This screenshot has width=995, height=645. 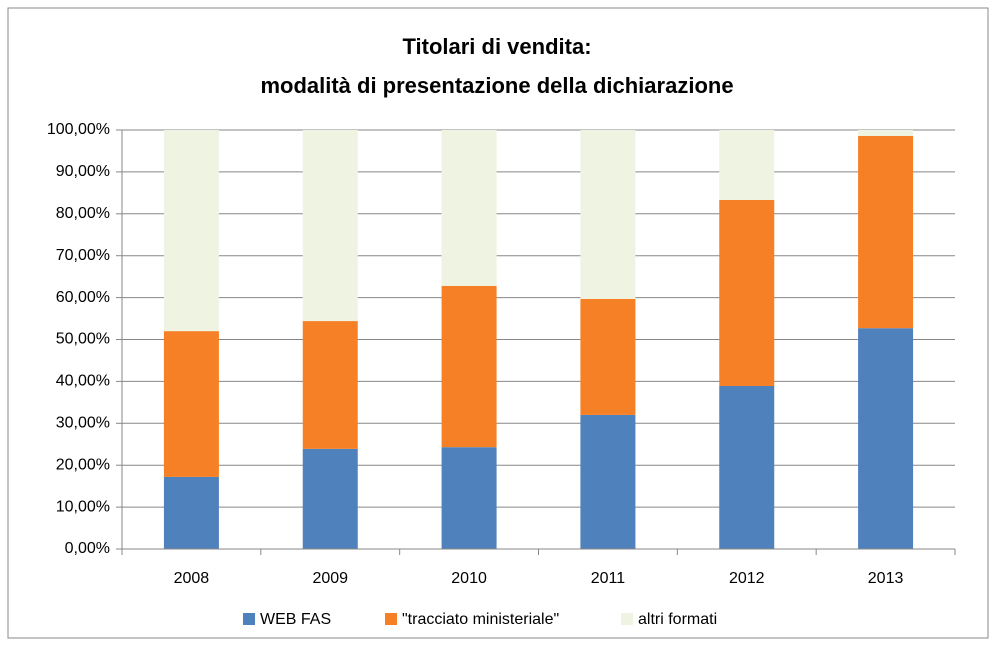 What do you see at coordinates (83, 297) in the screenshot?
I see `y-tick-label: 60,00%` at bounding box center [83, 297].